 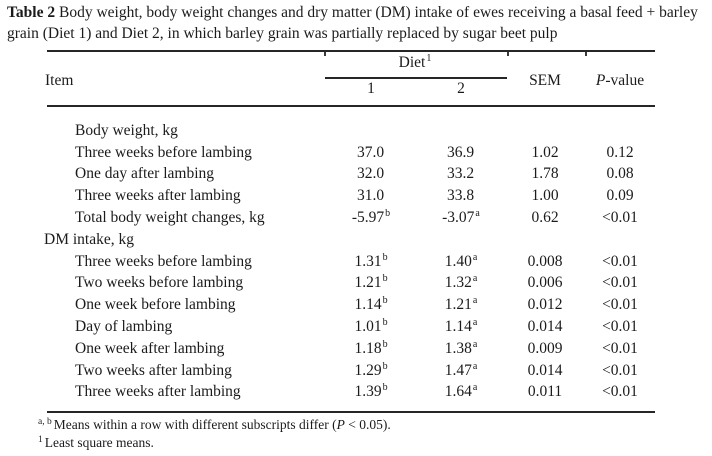 I want to click on item-cell: One day after lambing, so click(x=145, y=174).